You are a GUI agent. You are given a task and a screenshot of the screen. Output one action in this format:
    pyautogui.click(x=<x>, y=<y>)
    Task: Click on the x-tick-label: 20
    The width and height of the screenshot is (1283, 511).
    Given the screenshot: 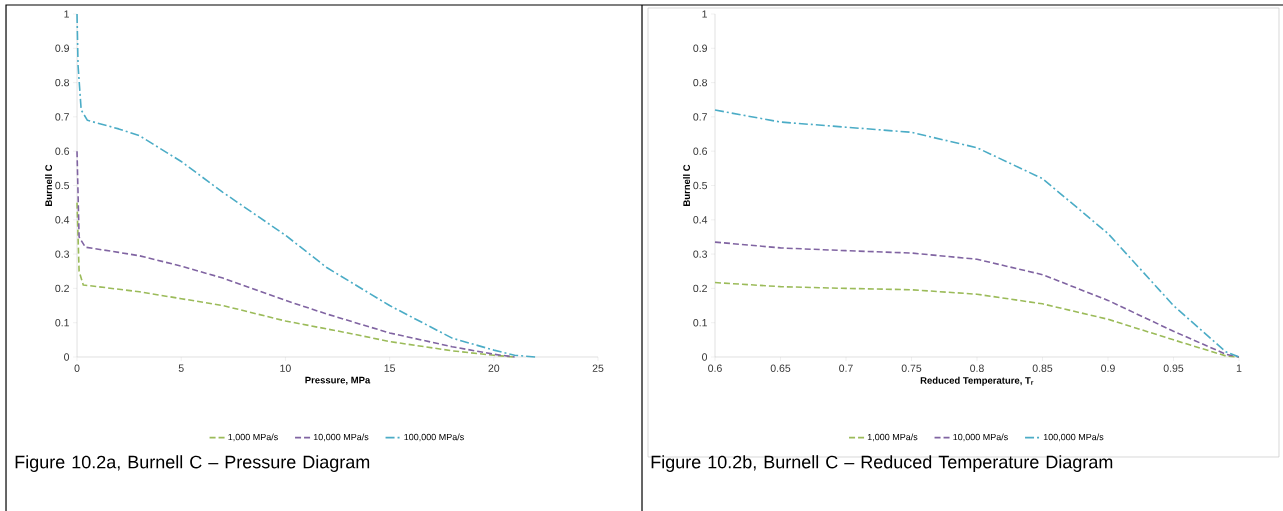 What is the action you would take?
    pyautogui.click(x=494, y=368)
    